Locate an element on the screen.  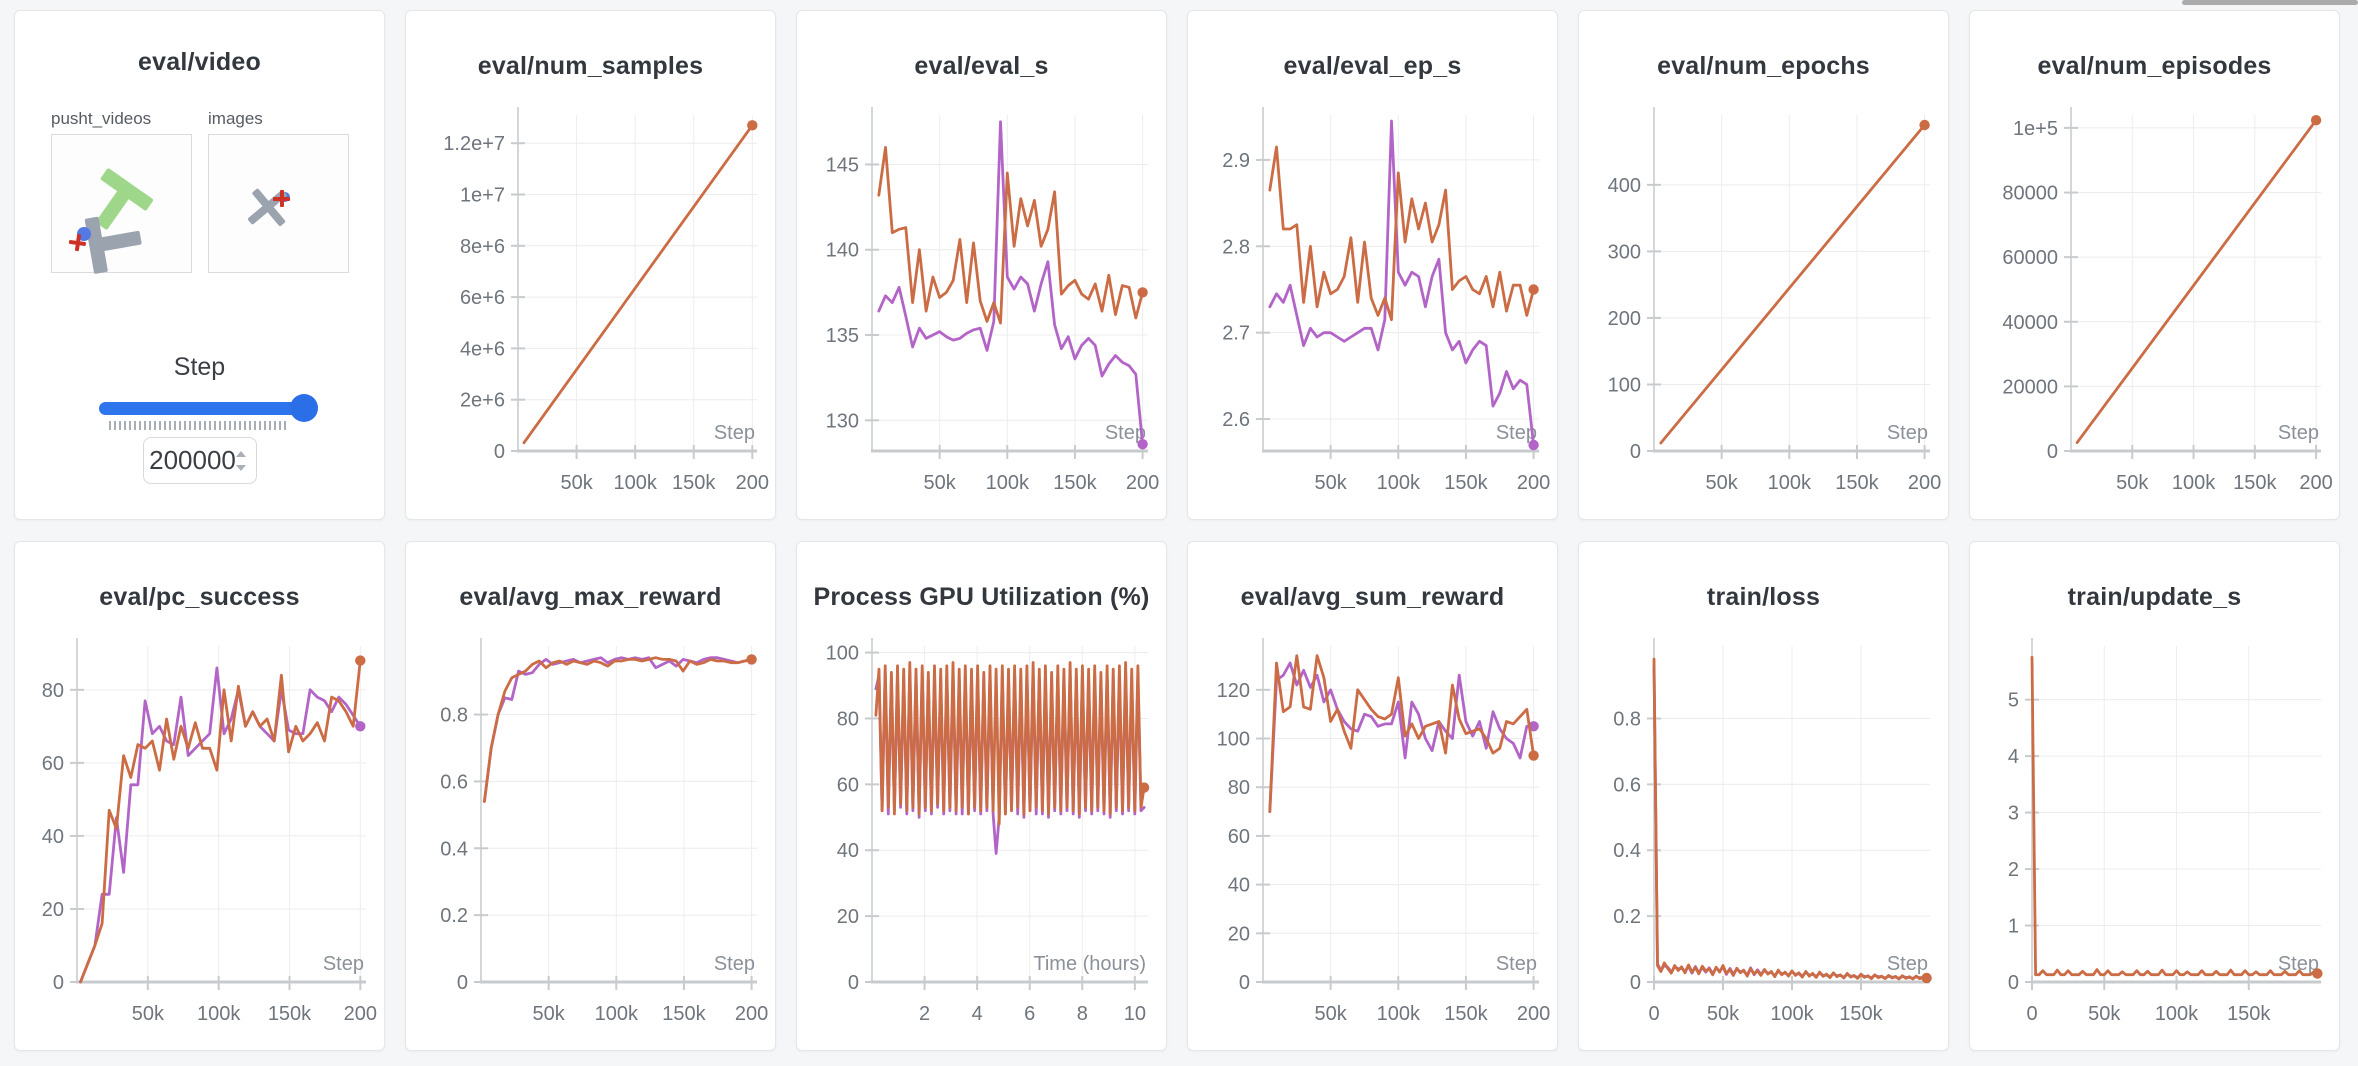
step-slider-handle is located at coordinates (304, 408).